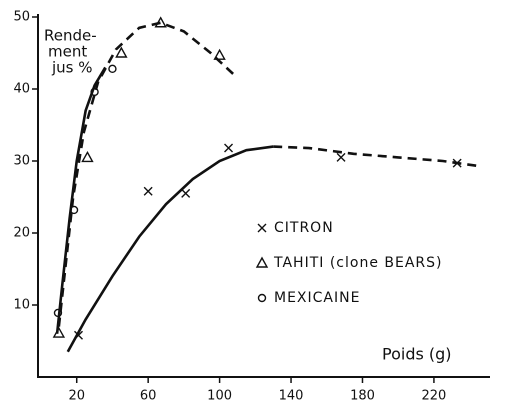  Describe the element at coordinates (21, 89) in the screenshot. I see `y-tick-label: 40` at that location.